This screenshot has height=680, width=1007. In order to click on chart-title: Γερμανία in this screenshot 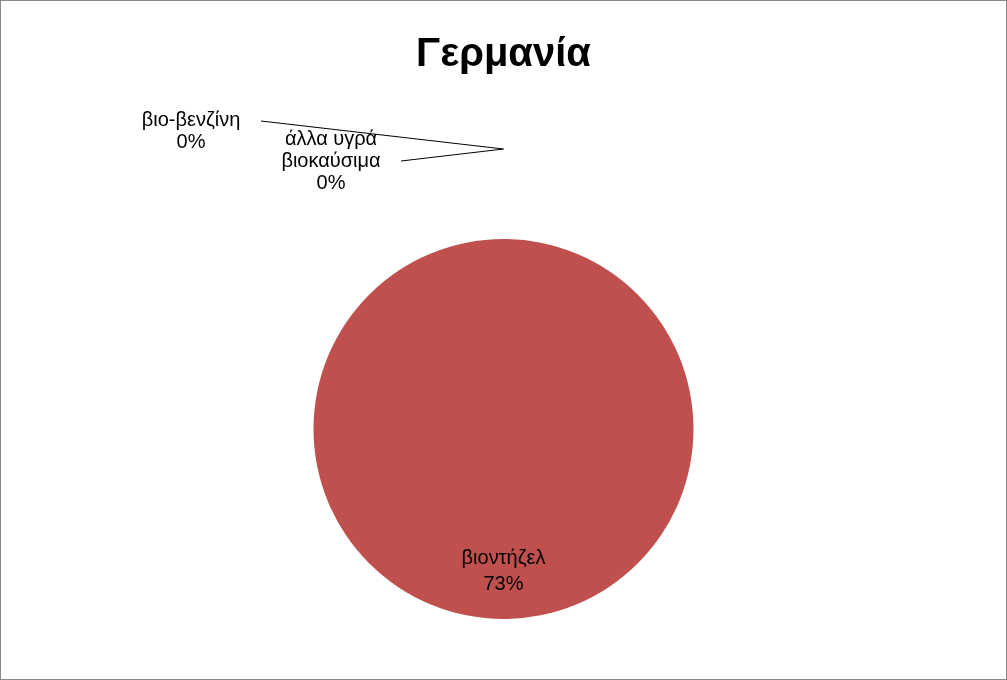, I will do `click(504, 52)`.